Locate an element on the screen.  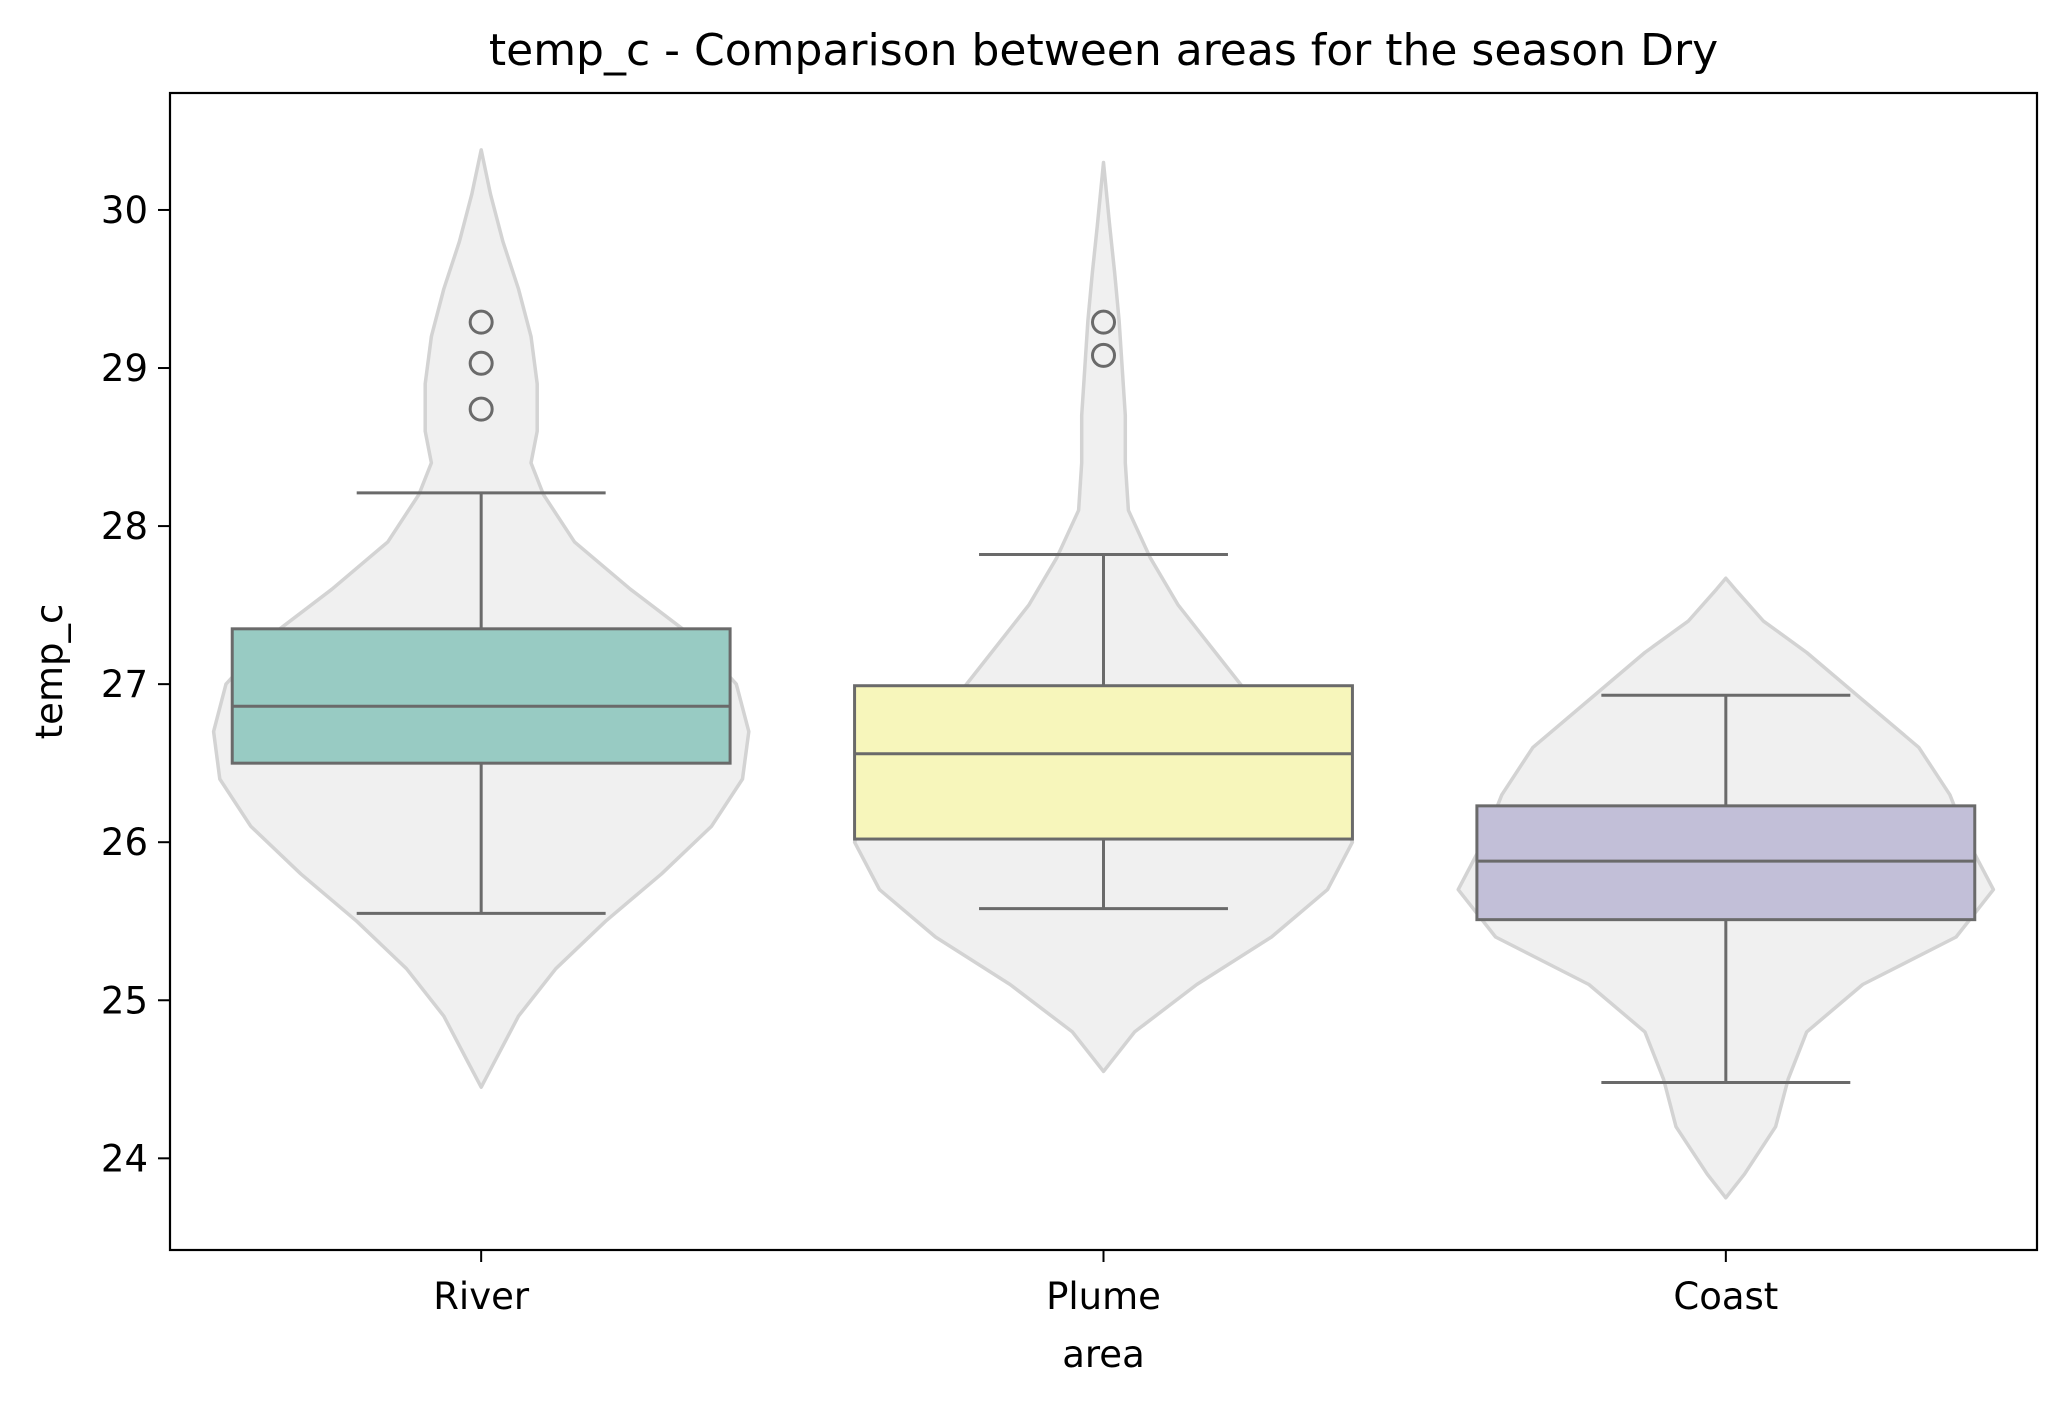
box-group-coast is located at coordinates (1726, 888).